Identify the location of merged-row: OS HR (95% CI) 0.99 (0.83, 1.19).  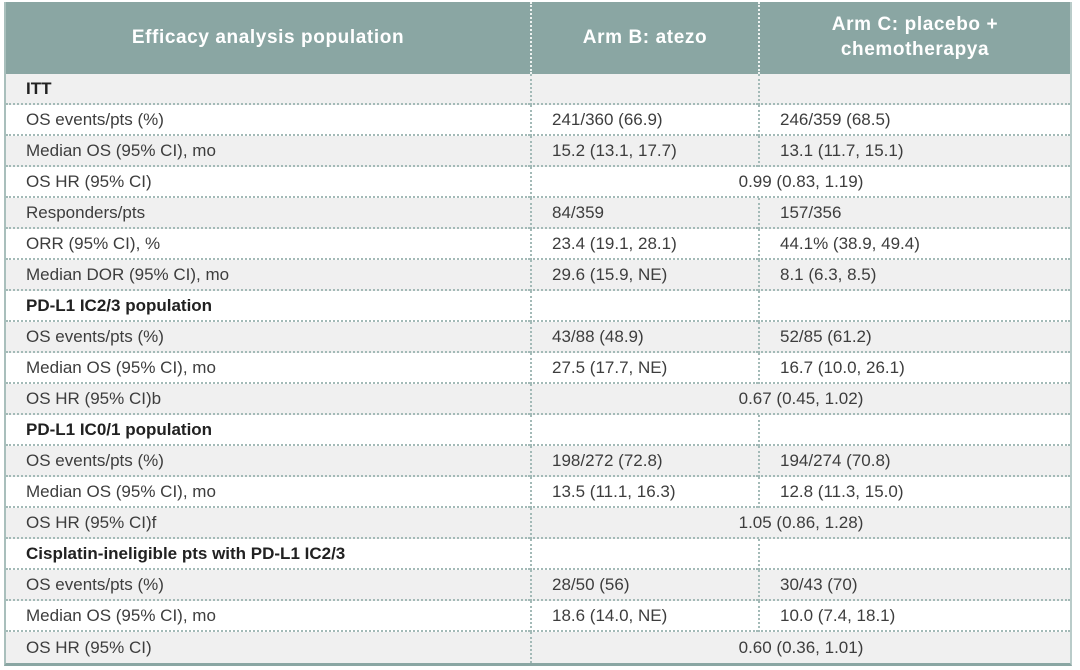
(538, 182).